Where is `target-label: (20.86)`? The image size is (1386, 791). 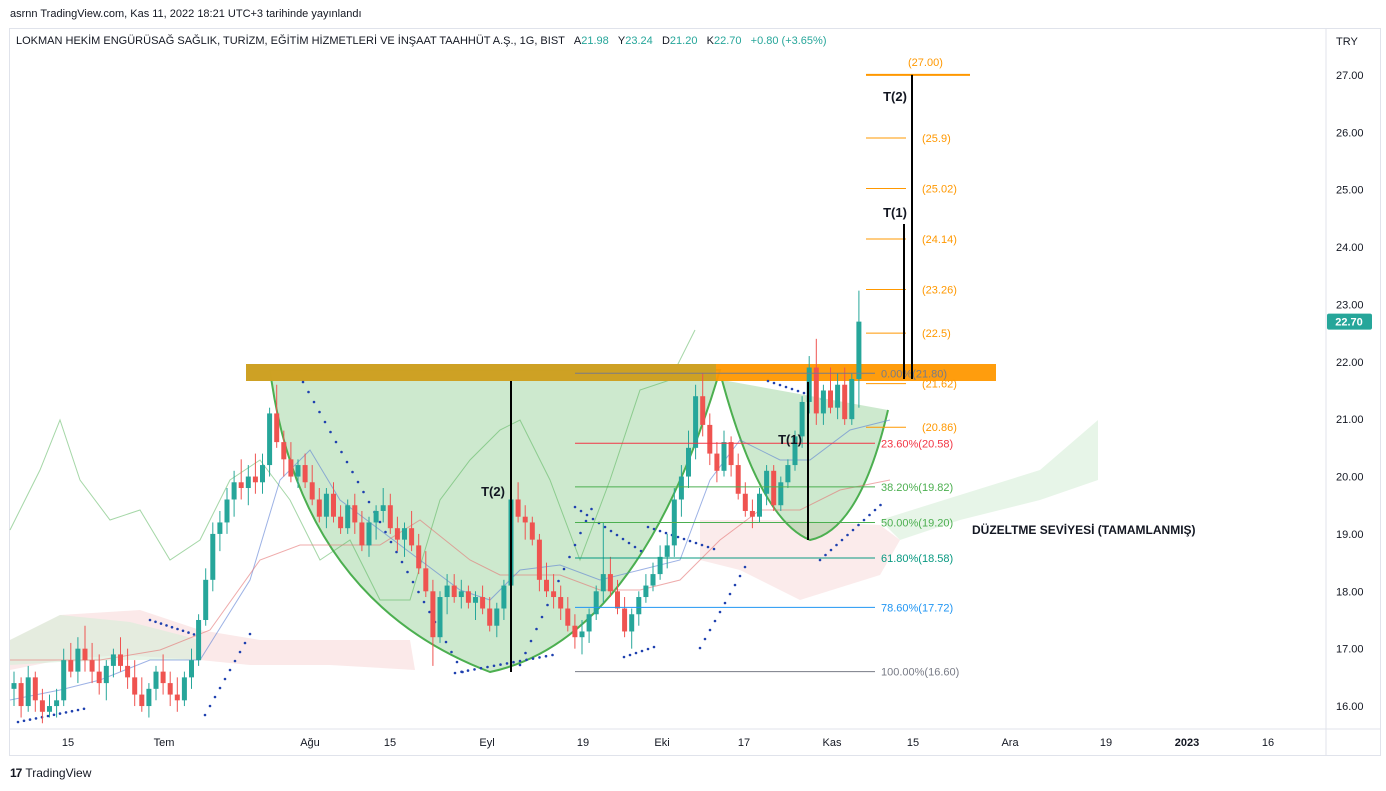
target-label: (20.86) is located at coordinates (939, 428).